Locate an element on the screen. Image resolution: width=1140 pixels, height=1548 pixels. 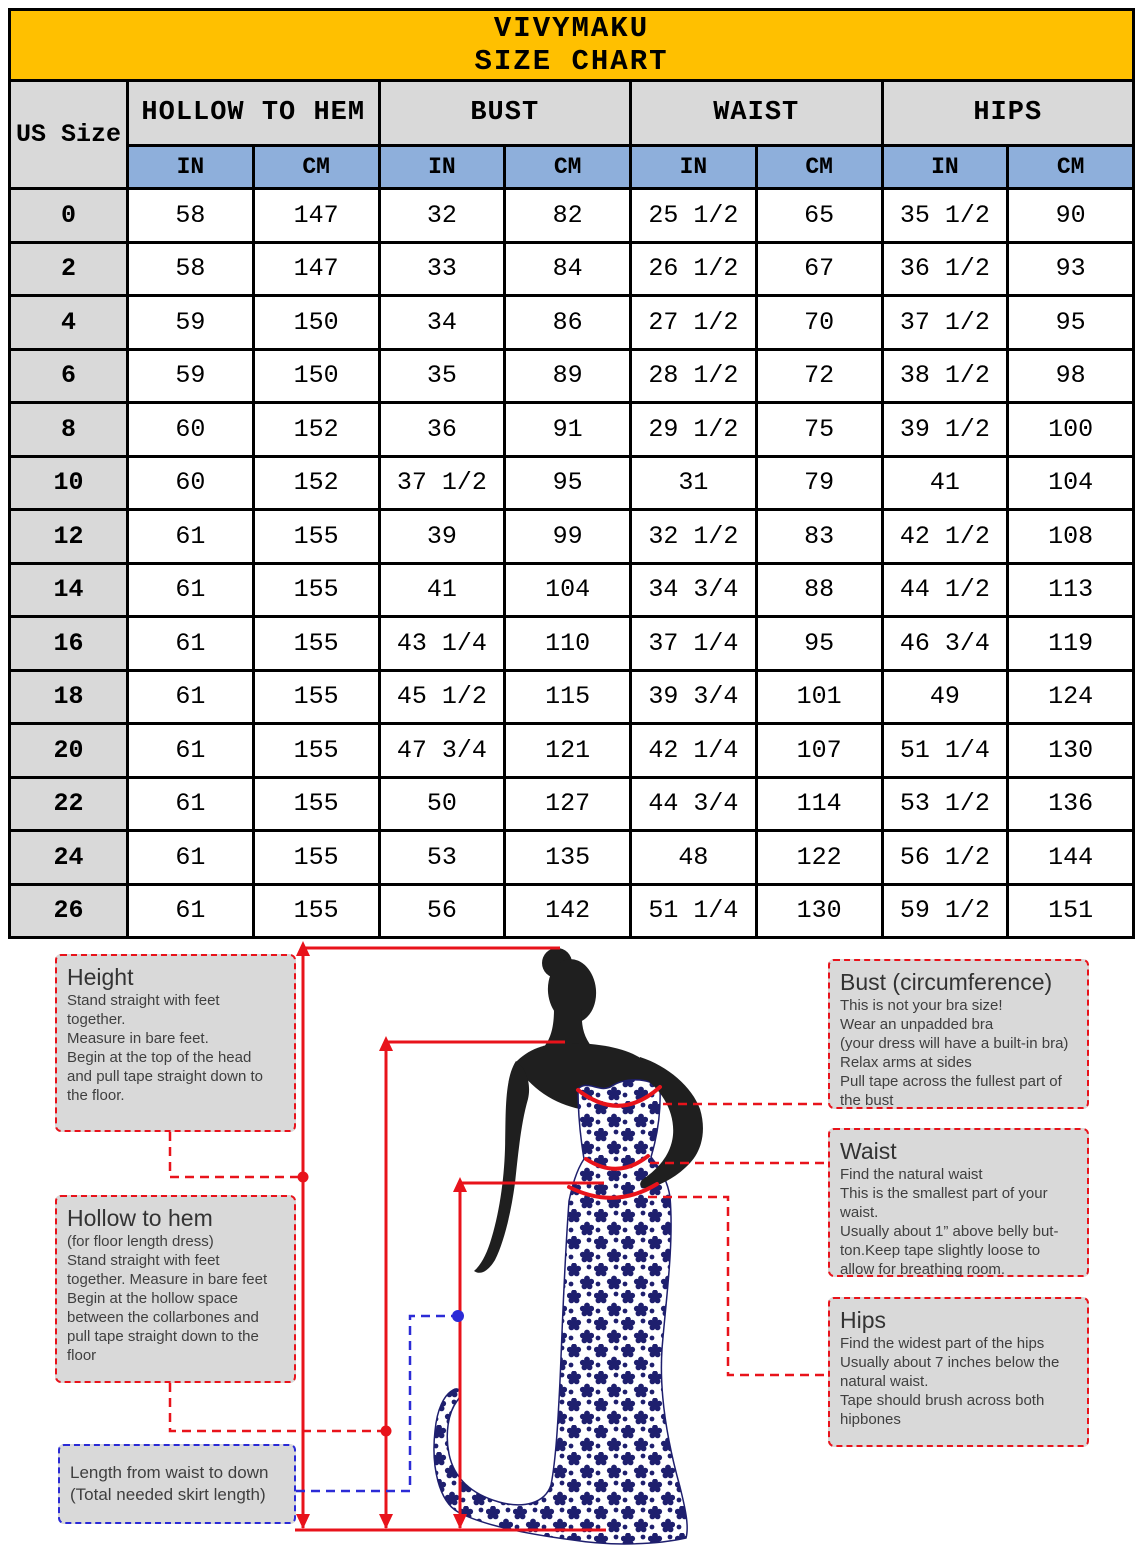
hips-title: Hips is located at coordinates (863, 1320).